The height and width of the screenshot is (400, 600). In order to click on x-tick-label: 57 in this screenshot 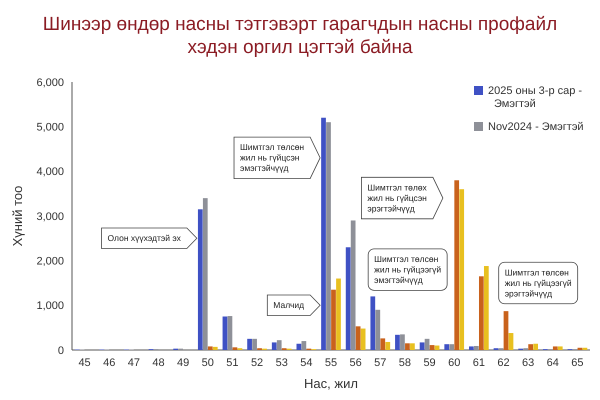, I will do `click(380, 363)`.